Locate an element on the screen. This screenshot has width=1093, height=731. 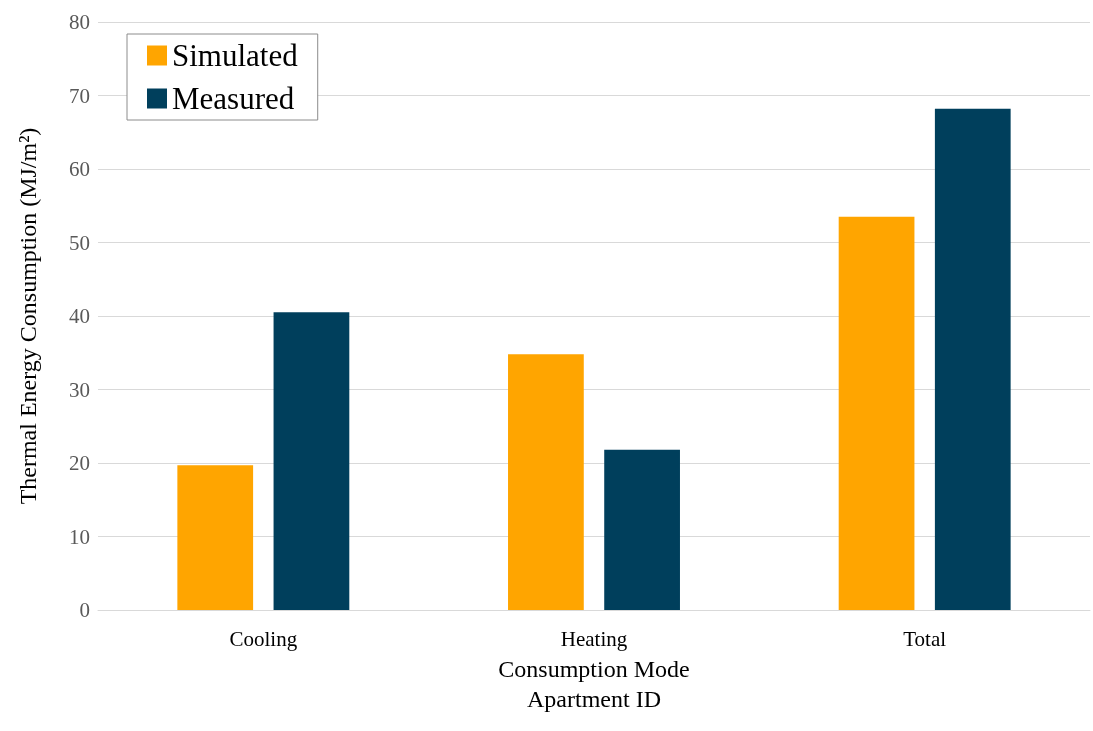
y-tick-label: 50 is located at coordinates (79, 242).